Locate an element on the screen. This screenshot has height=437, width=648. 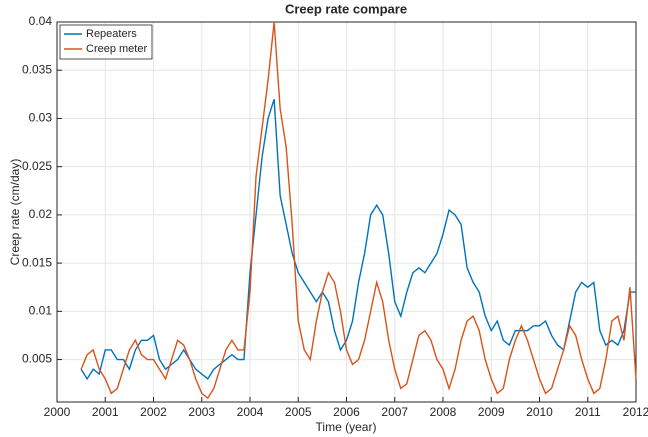
y-axis-label: Creep rate (cm/day) is located at coordinates (15, 212).